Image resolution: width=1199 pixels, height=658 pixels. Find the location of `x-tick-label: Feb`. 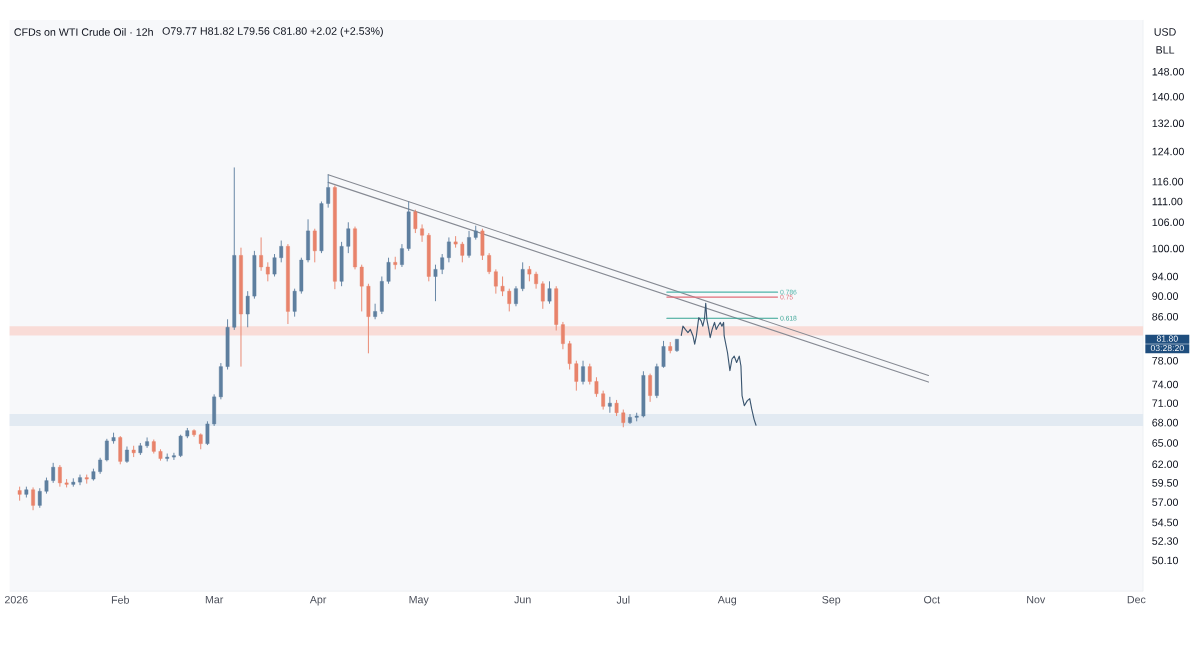

x-tick-label: Feb is located at coordinates (120, 599).